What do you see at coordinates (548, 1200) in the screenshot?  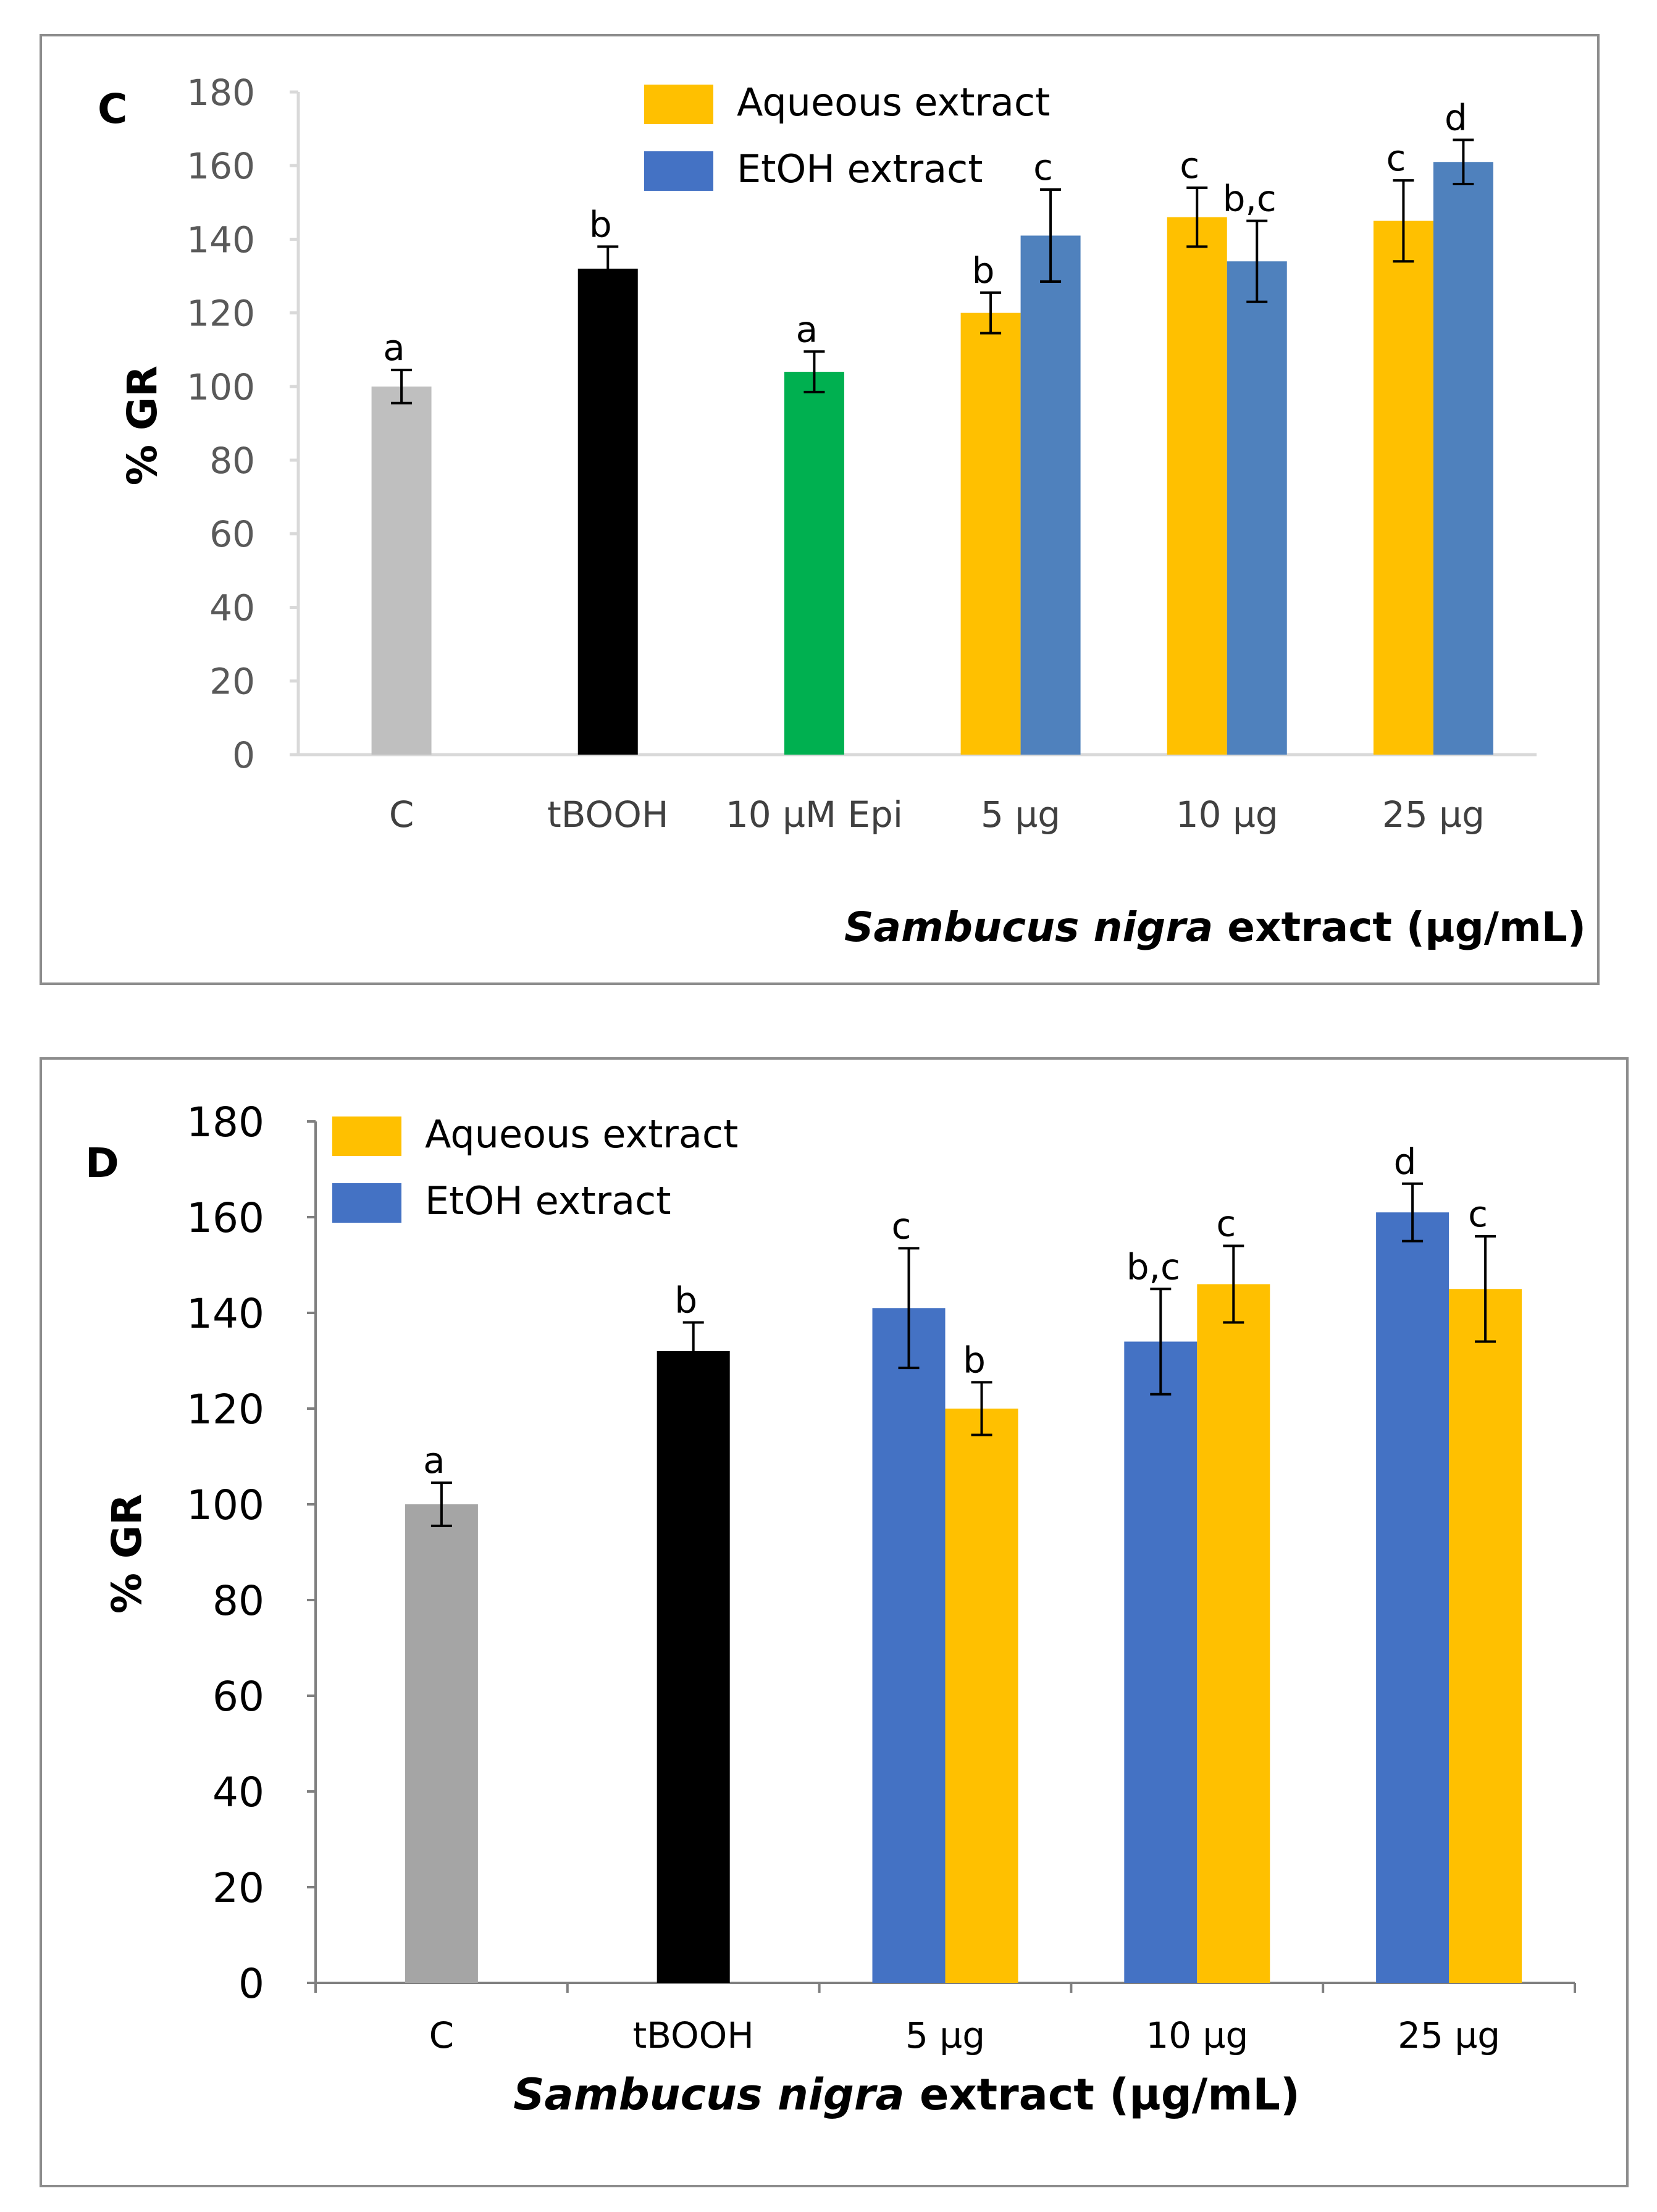 I see `d-legend-label: EtOH extract` at bounding box center [548, 1200].